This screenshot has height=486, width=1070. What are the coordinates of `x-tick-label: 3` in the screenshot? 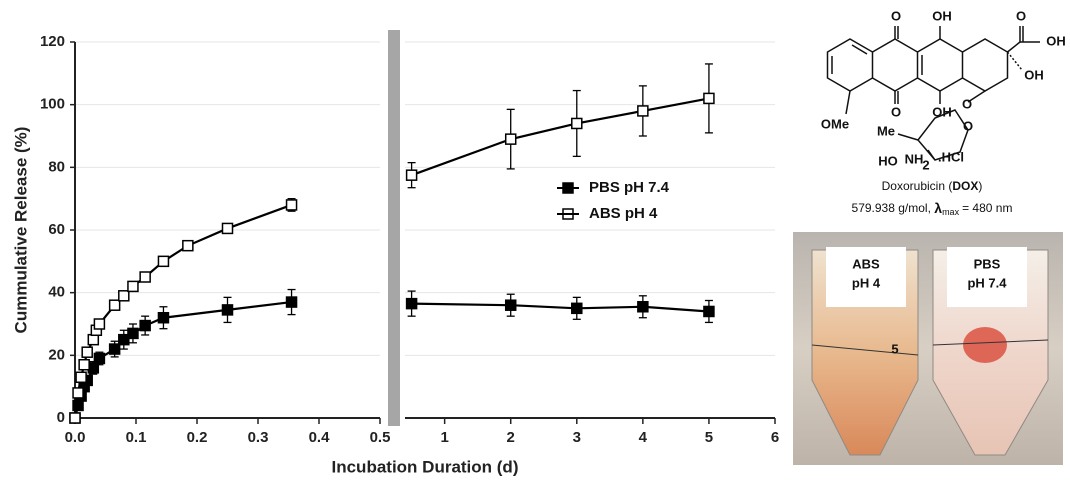 It's located at (577, 437).